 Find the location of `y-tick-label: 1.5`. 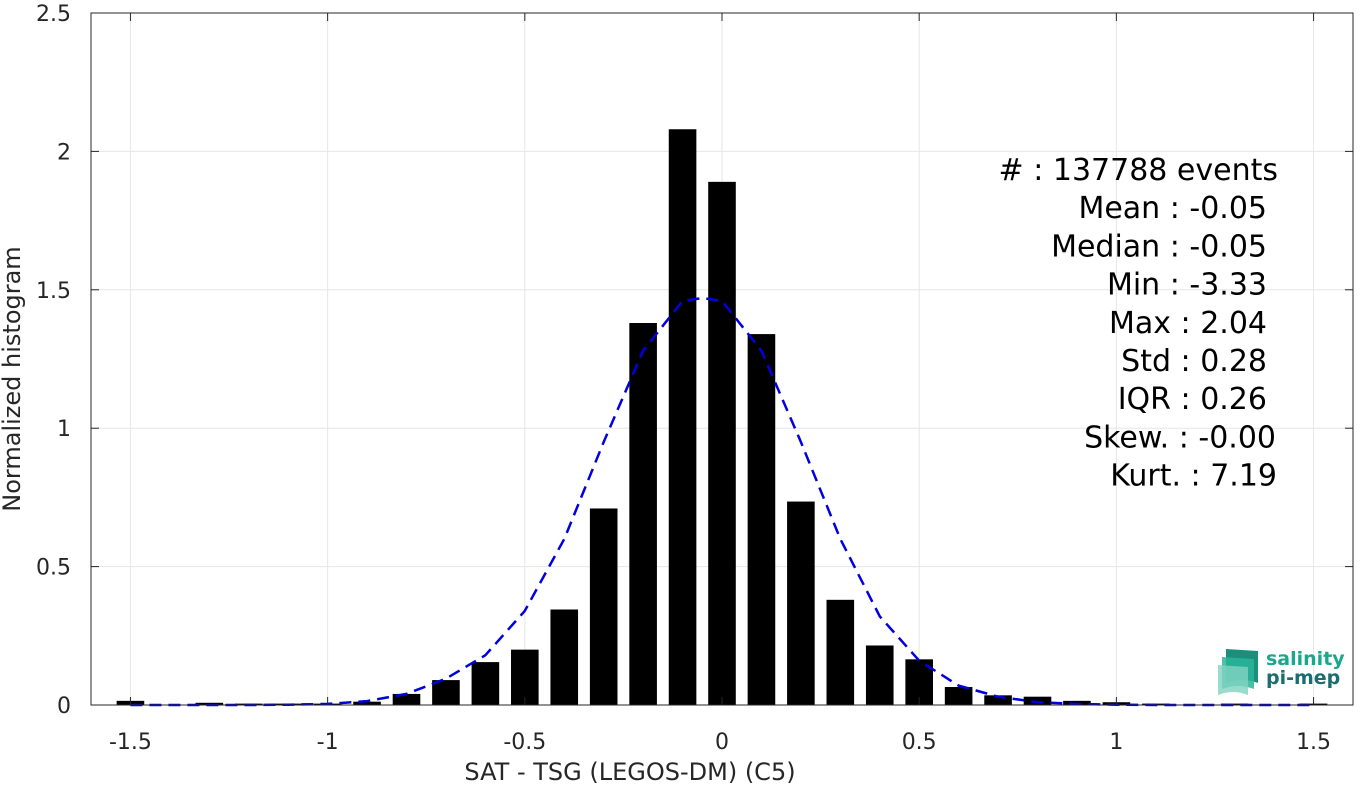

y-tick-label: 1.5 is located at coordinates (53, 291).